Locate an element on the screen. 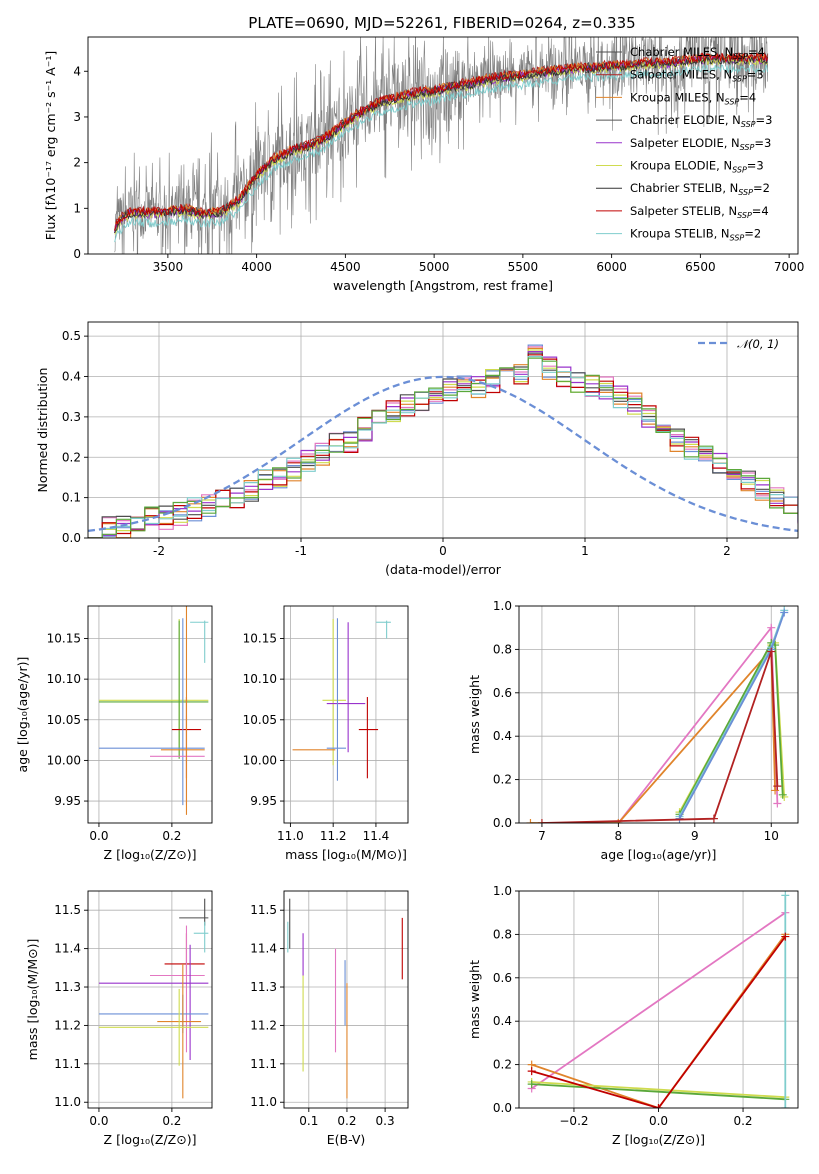  legend-label: Kroupa ELODIE, NSSP=3 is located at coordinates (697, 167).